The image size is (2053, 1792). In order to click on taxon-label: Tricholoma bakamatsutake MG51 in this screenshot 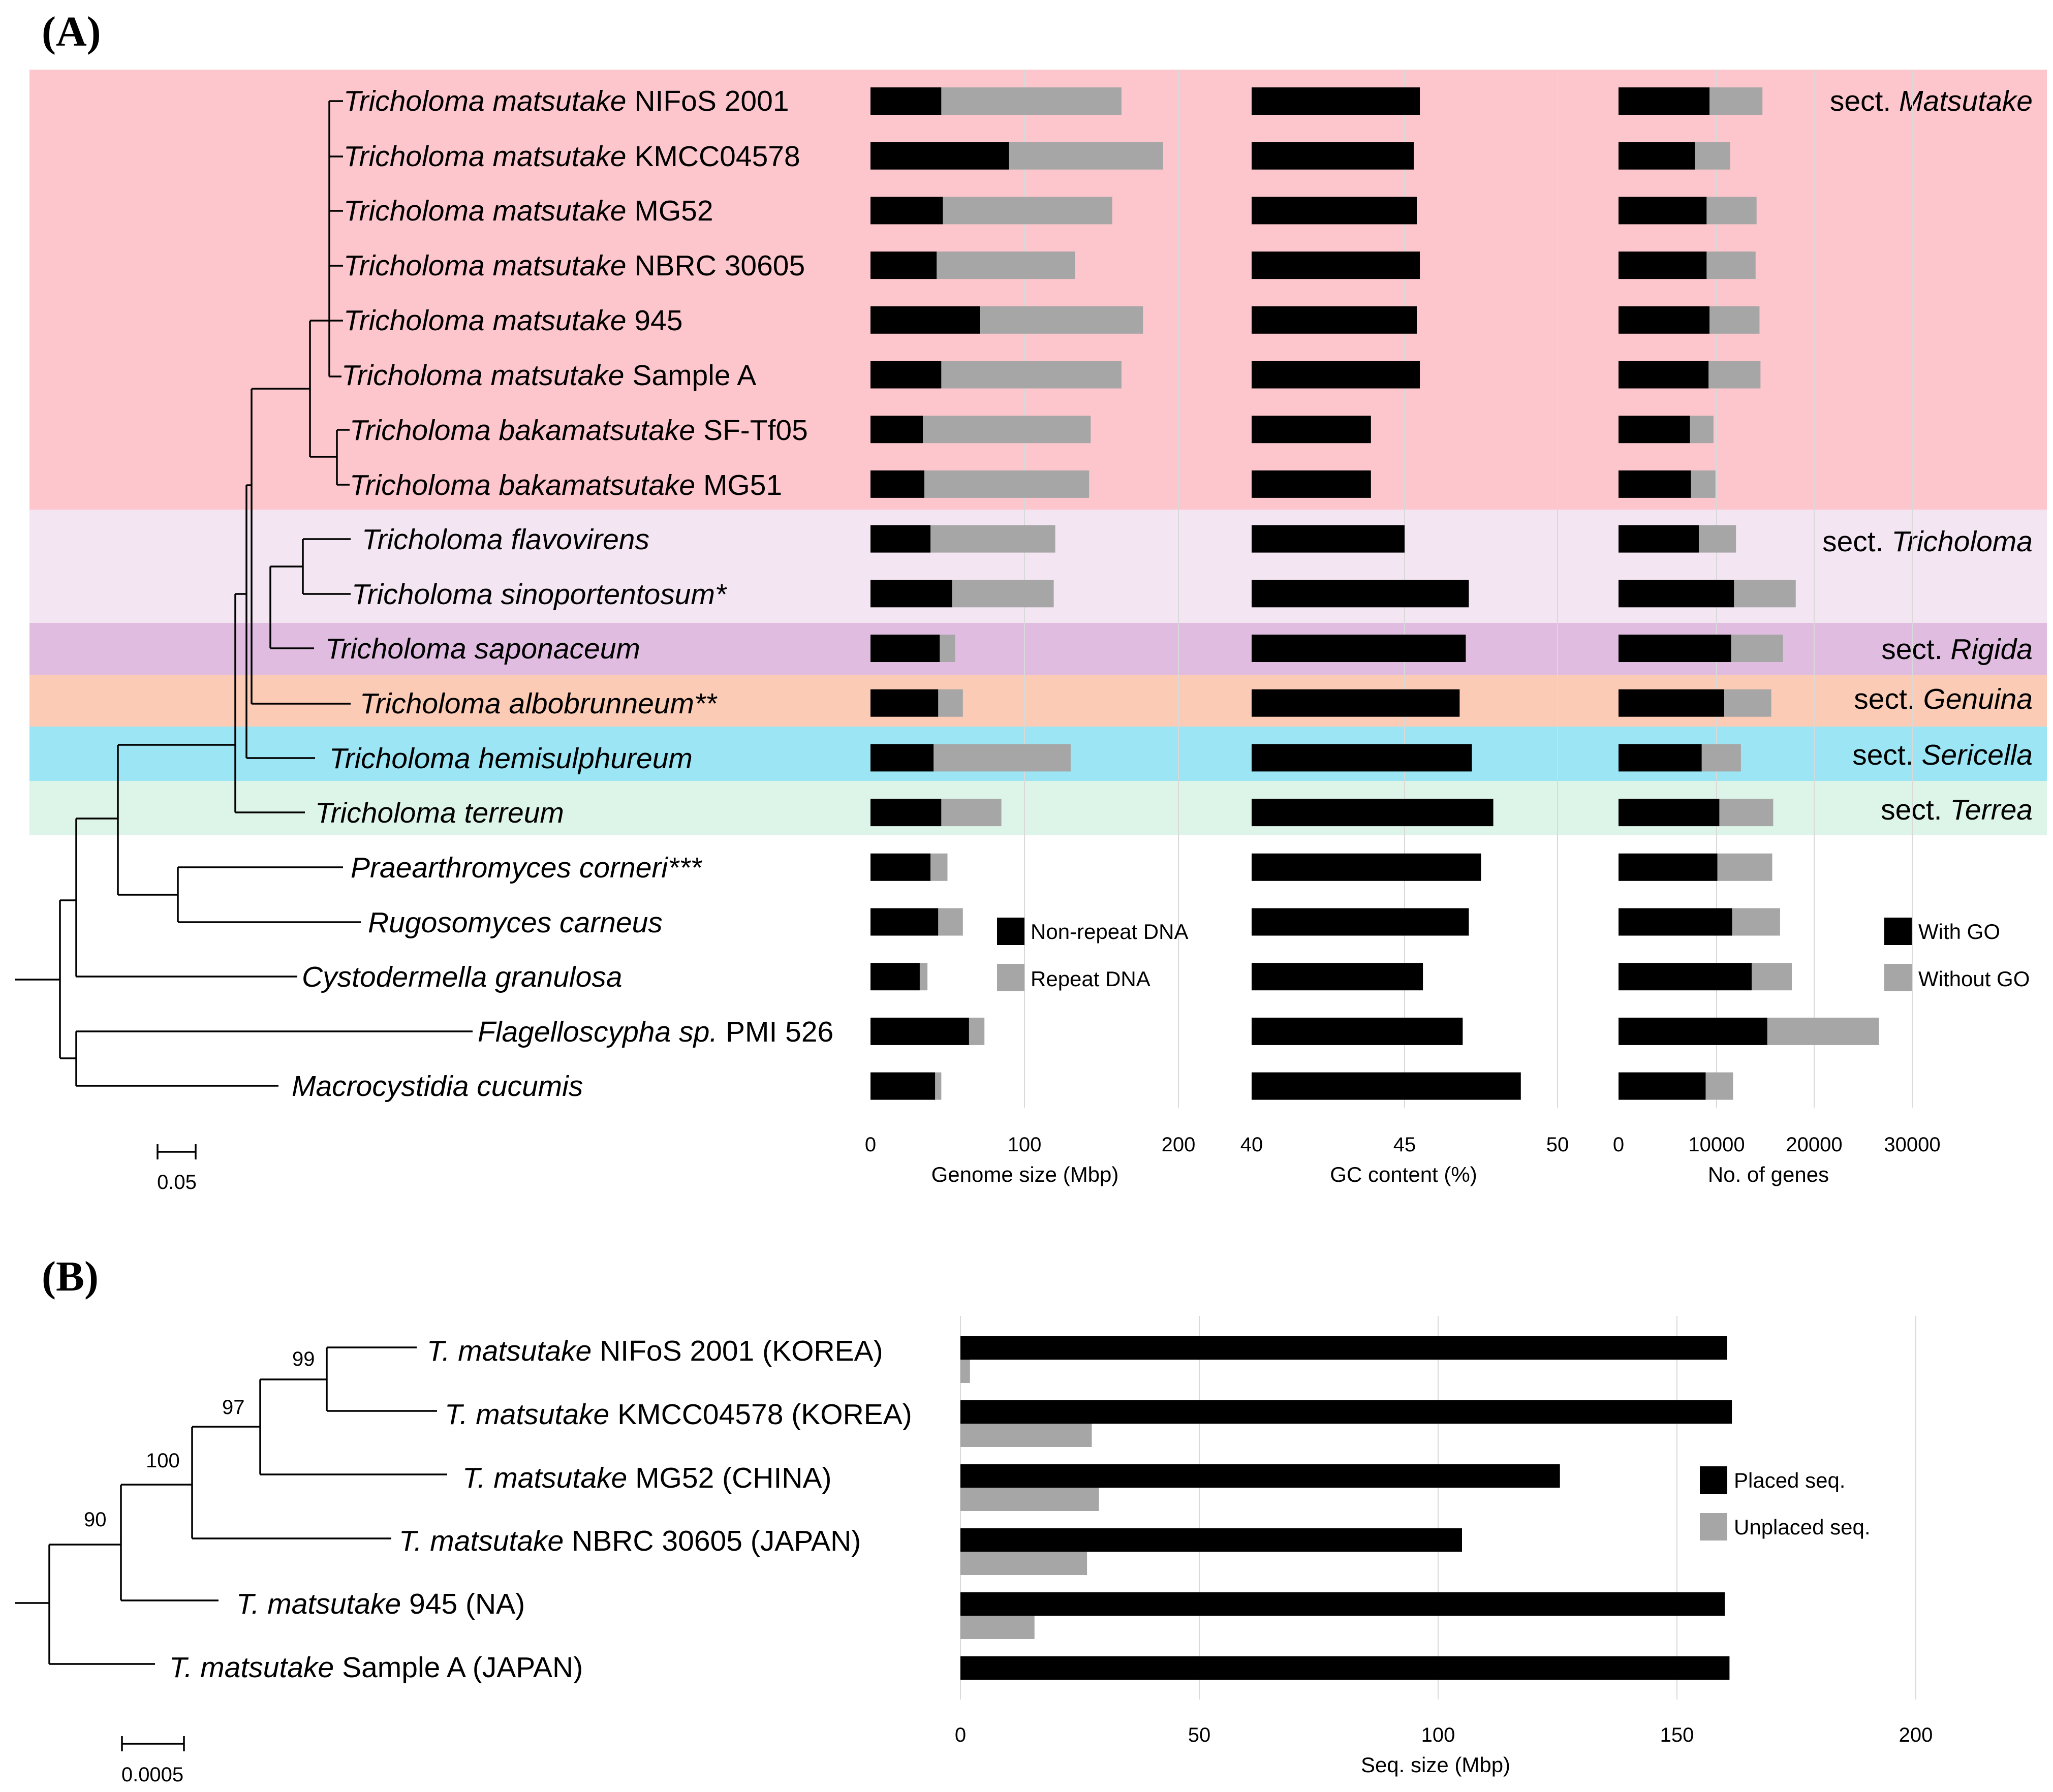, I will do `click(566, 485)`.